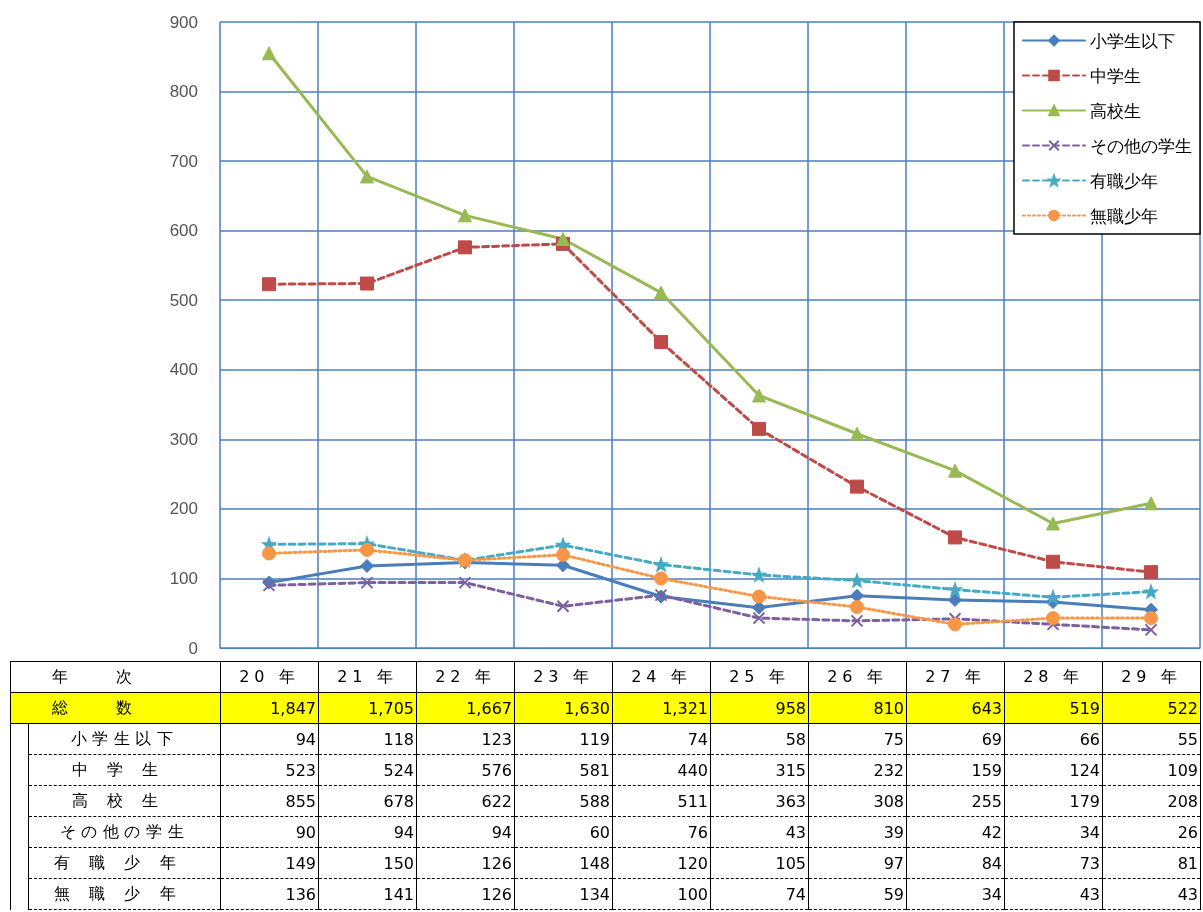 This screenshot has height=912, width=1203. I want to click on x-tick-label: 24 年, so click(661, 677).